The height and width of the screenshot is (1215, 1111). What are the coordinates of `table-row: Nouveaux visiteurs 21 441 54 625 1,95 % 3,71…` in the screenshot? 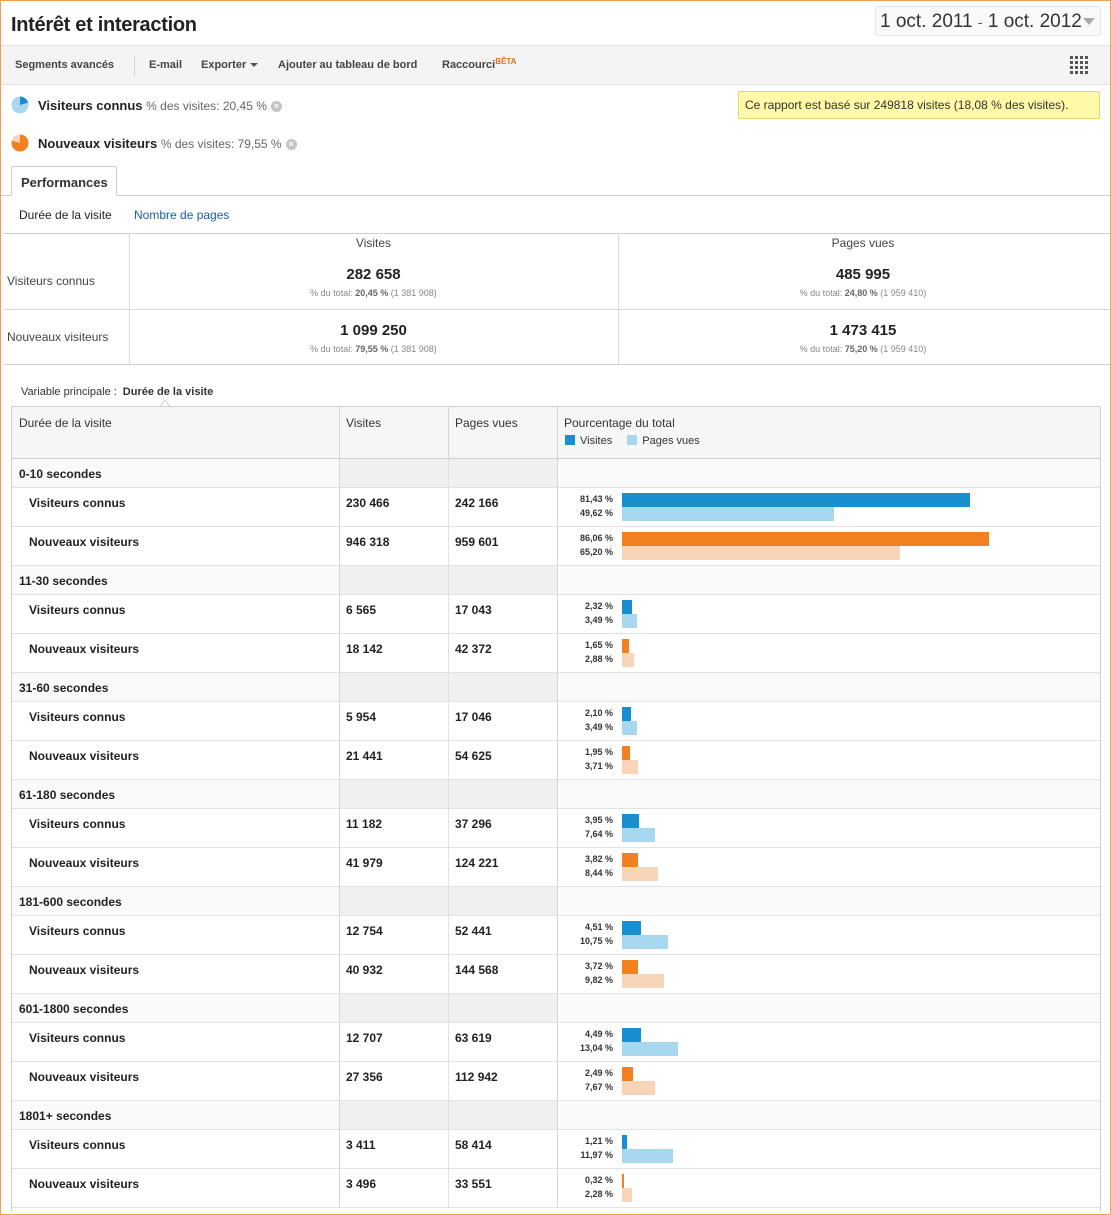 It's located at (556, 760).